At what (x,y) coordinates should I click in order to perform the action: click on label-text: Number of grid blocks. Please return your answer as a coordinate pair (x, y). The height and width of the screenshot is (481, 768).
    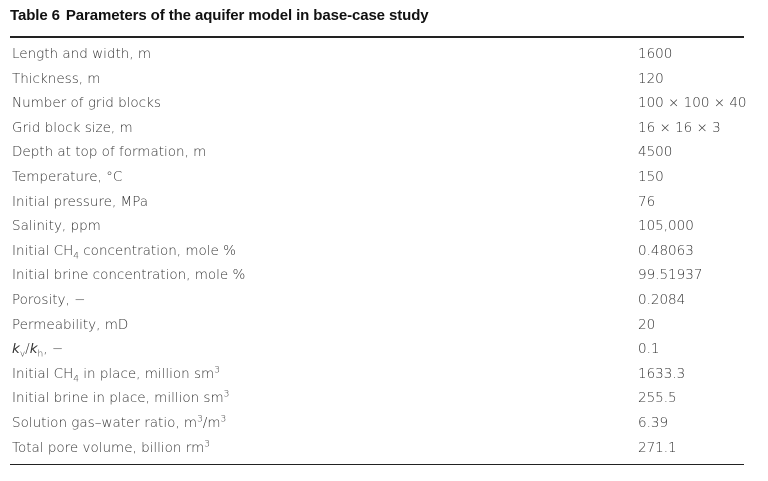
    Looking at the image, I should click on (86, 103).